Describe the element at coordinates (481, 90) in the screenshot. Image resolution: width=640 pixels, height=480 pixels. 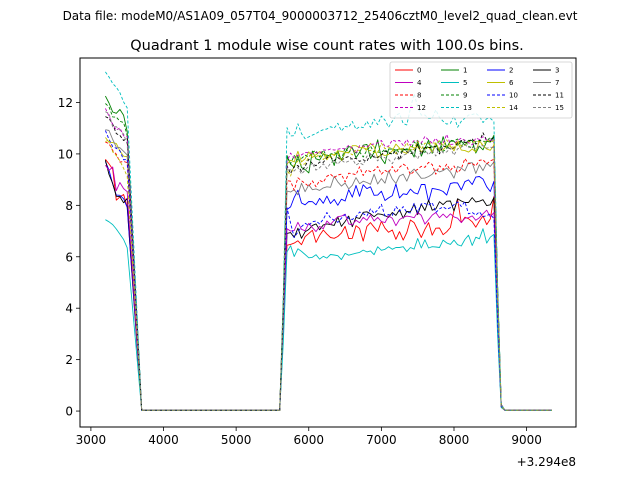
I see `legend-box` at that location.